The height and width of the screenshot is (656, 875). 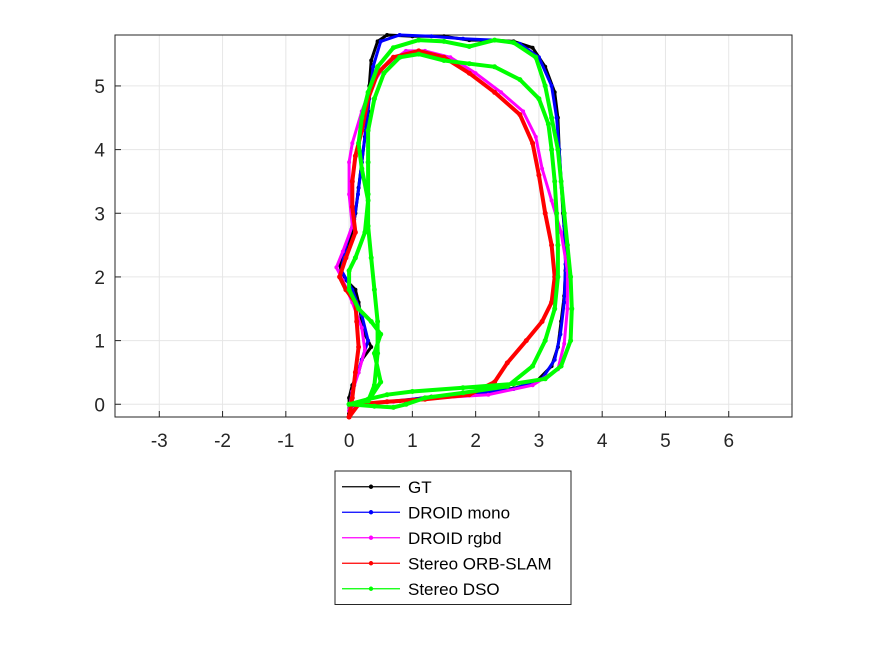 I want to click on x-tick-label: 5, so click(x=665, y=441).